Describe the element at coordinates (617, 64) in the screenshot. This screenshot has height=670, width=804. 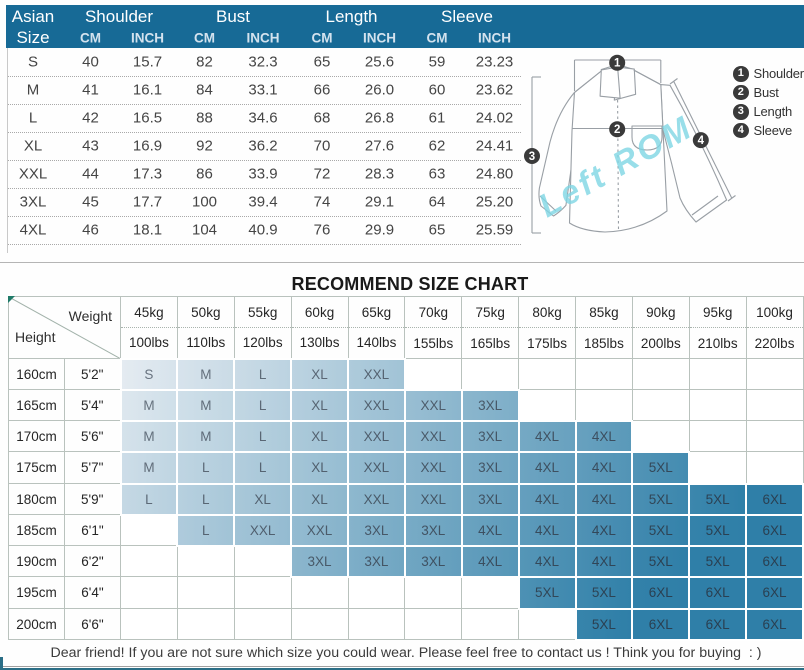
I see `svg-text: 1` at that location.